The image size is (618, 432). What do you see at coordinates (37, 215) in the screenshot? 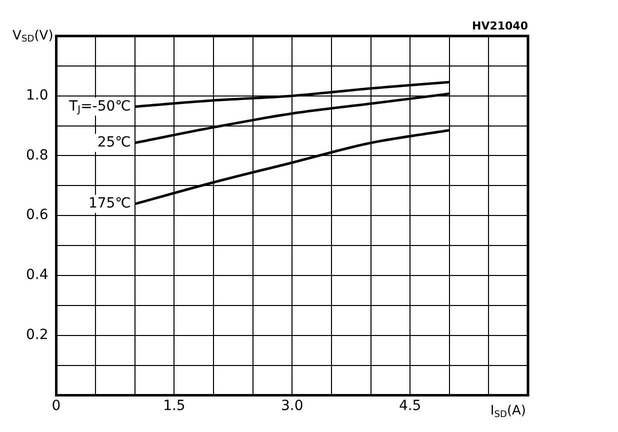
I see `y-tick-label: 0.6` at bounding box center [37, 215].